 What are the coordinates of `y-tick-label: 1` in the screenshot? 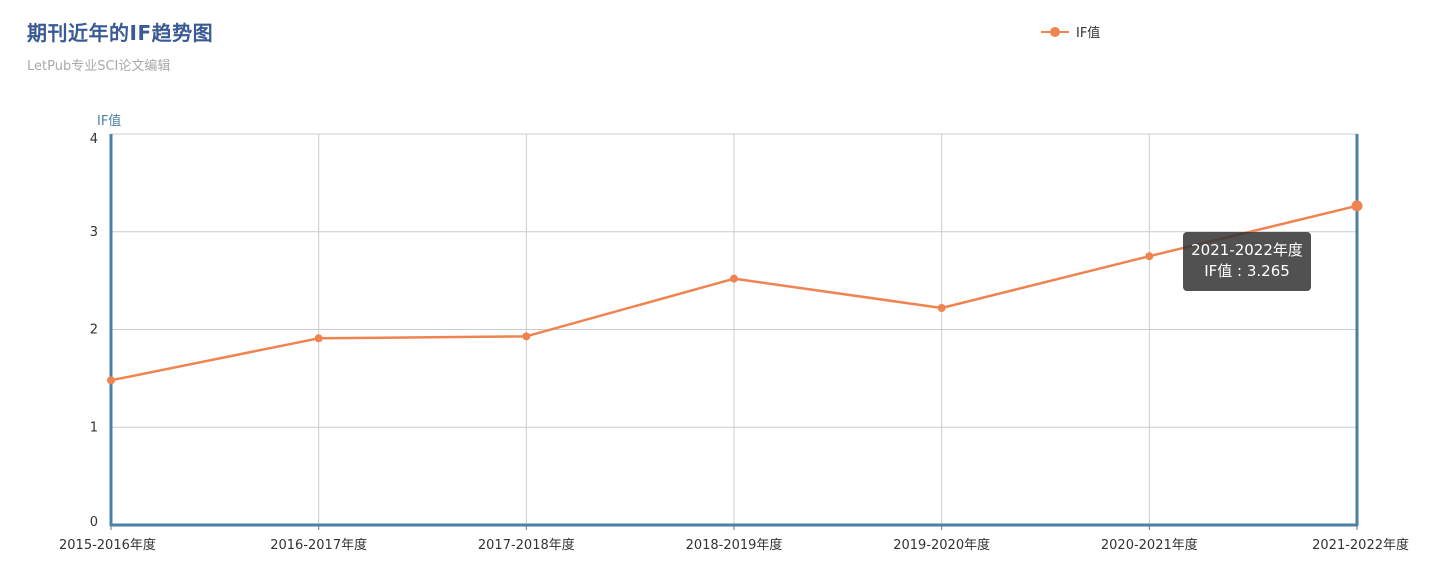 It's located at (94, 427).